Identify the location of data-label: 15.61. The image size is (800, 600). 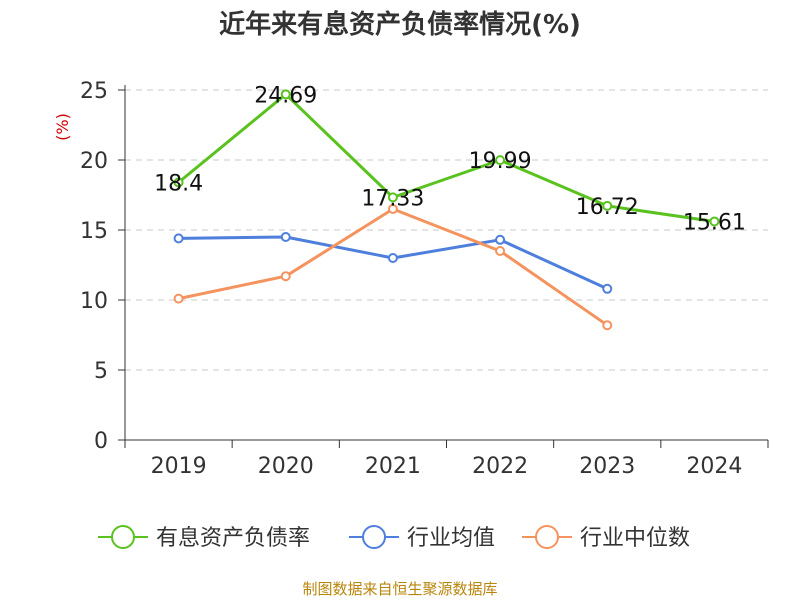
(714, 222).